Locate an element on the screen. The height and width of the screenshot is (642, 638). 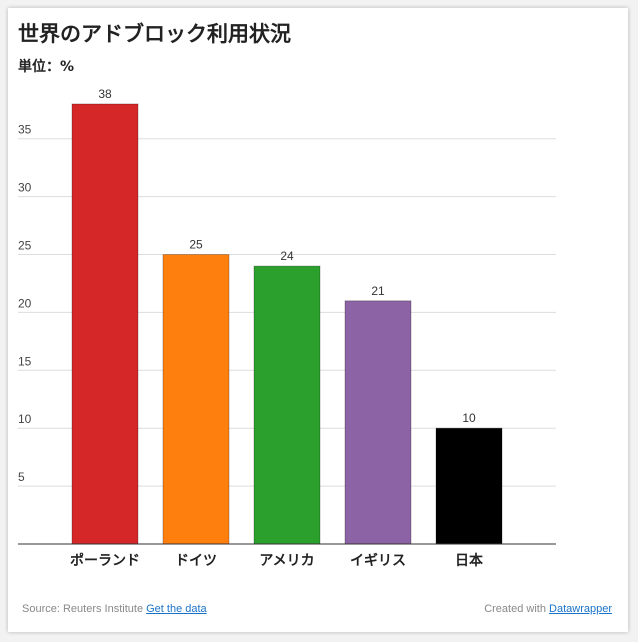
get-the-data-link: Get the data is located at coordinates (176, 609).